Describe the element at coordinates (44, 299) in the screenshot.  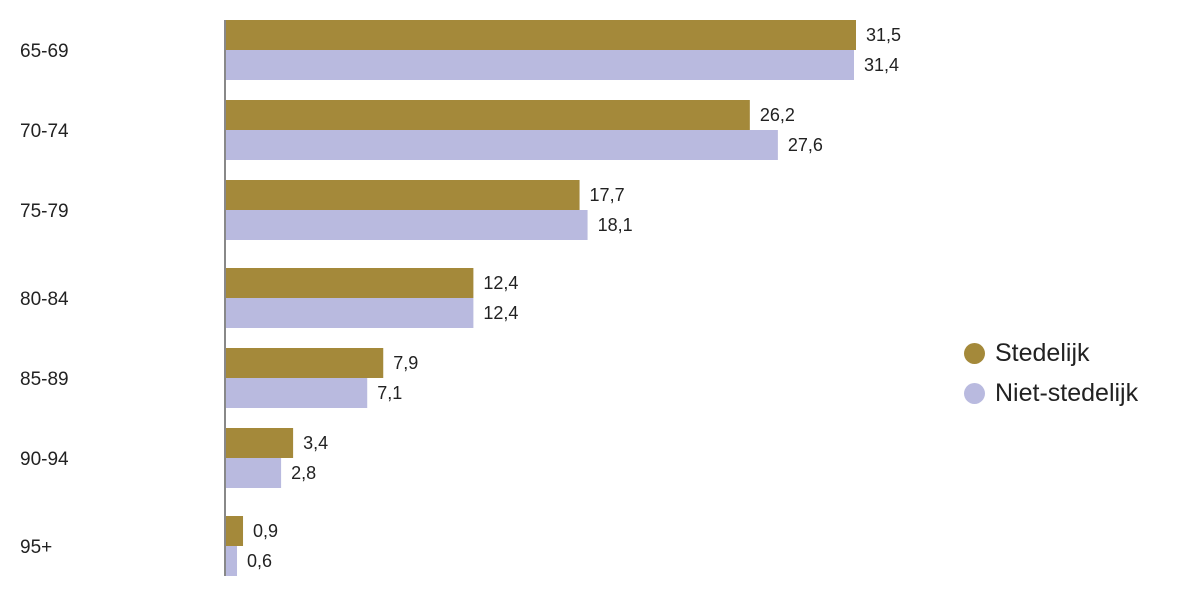
I see `category-label-80-84: 80-84` at that location.